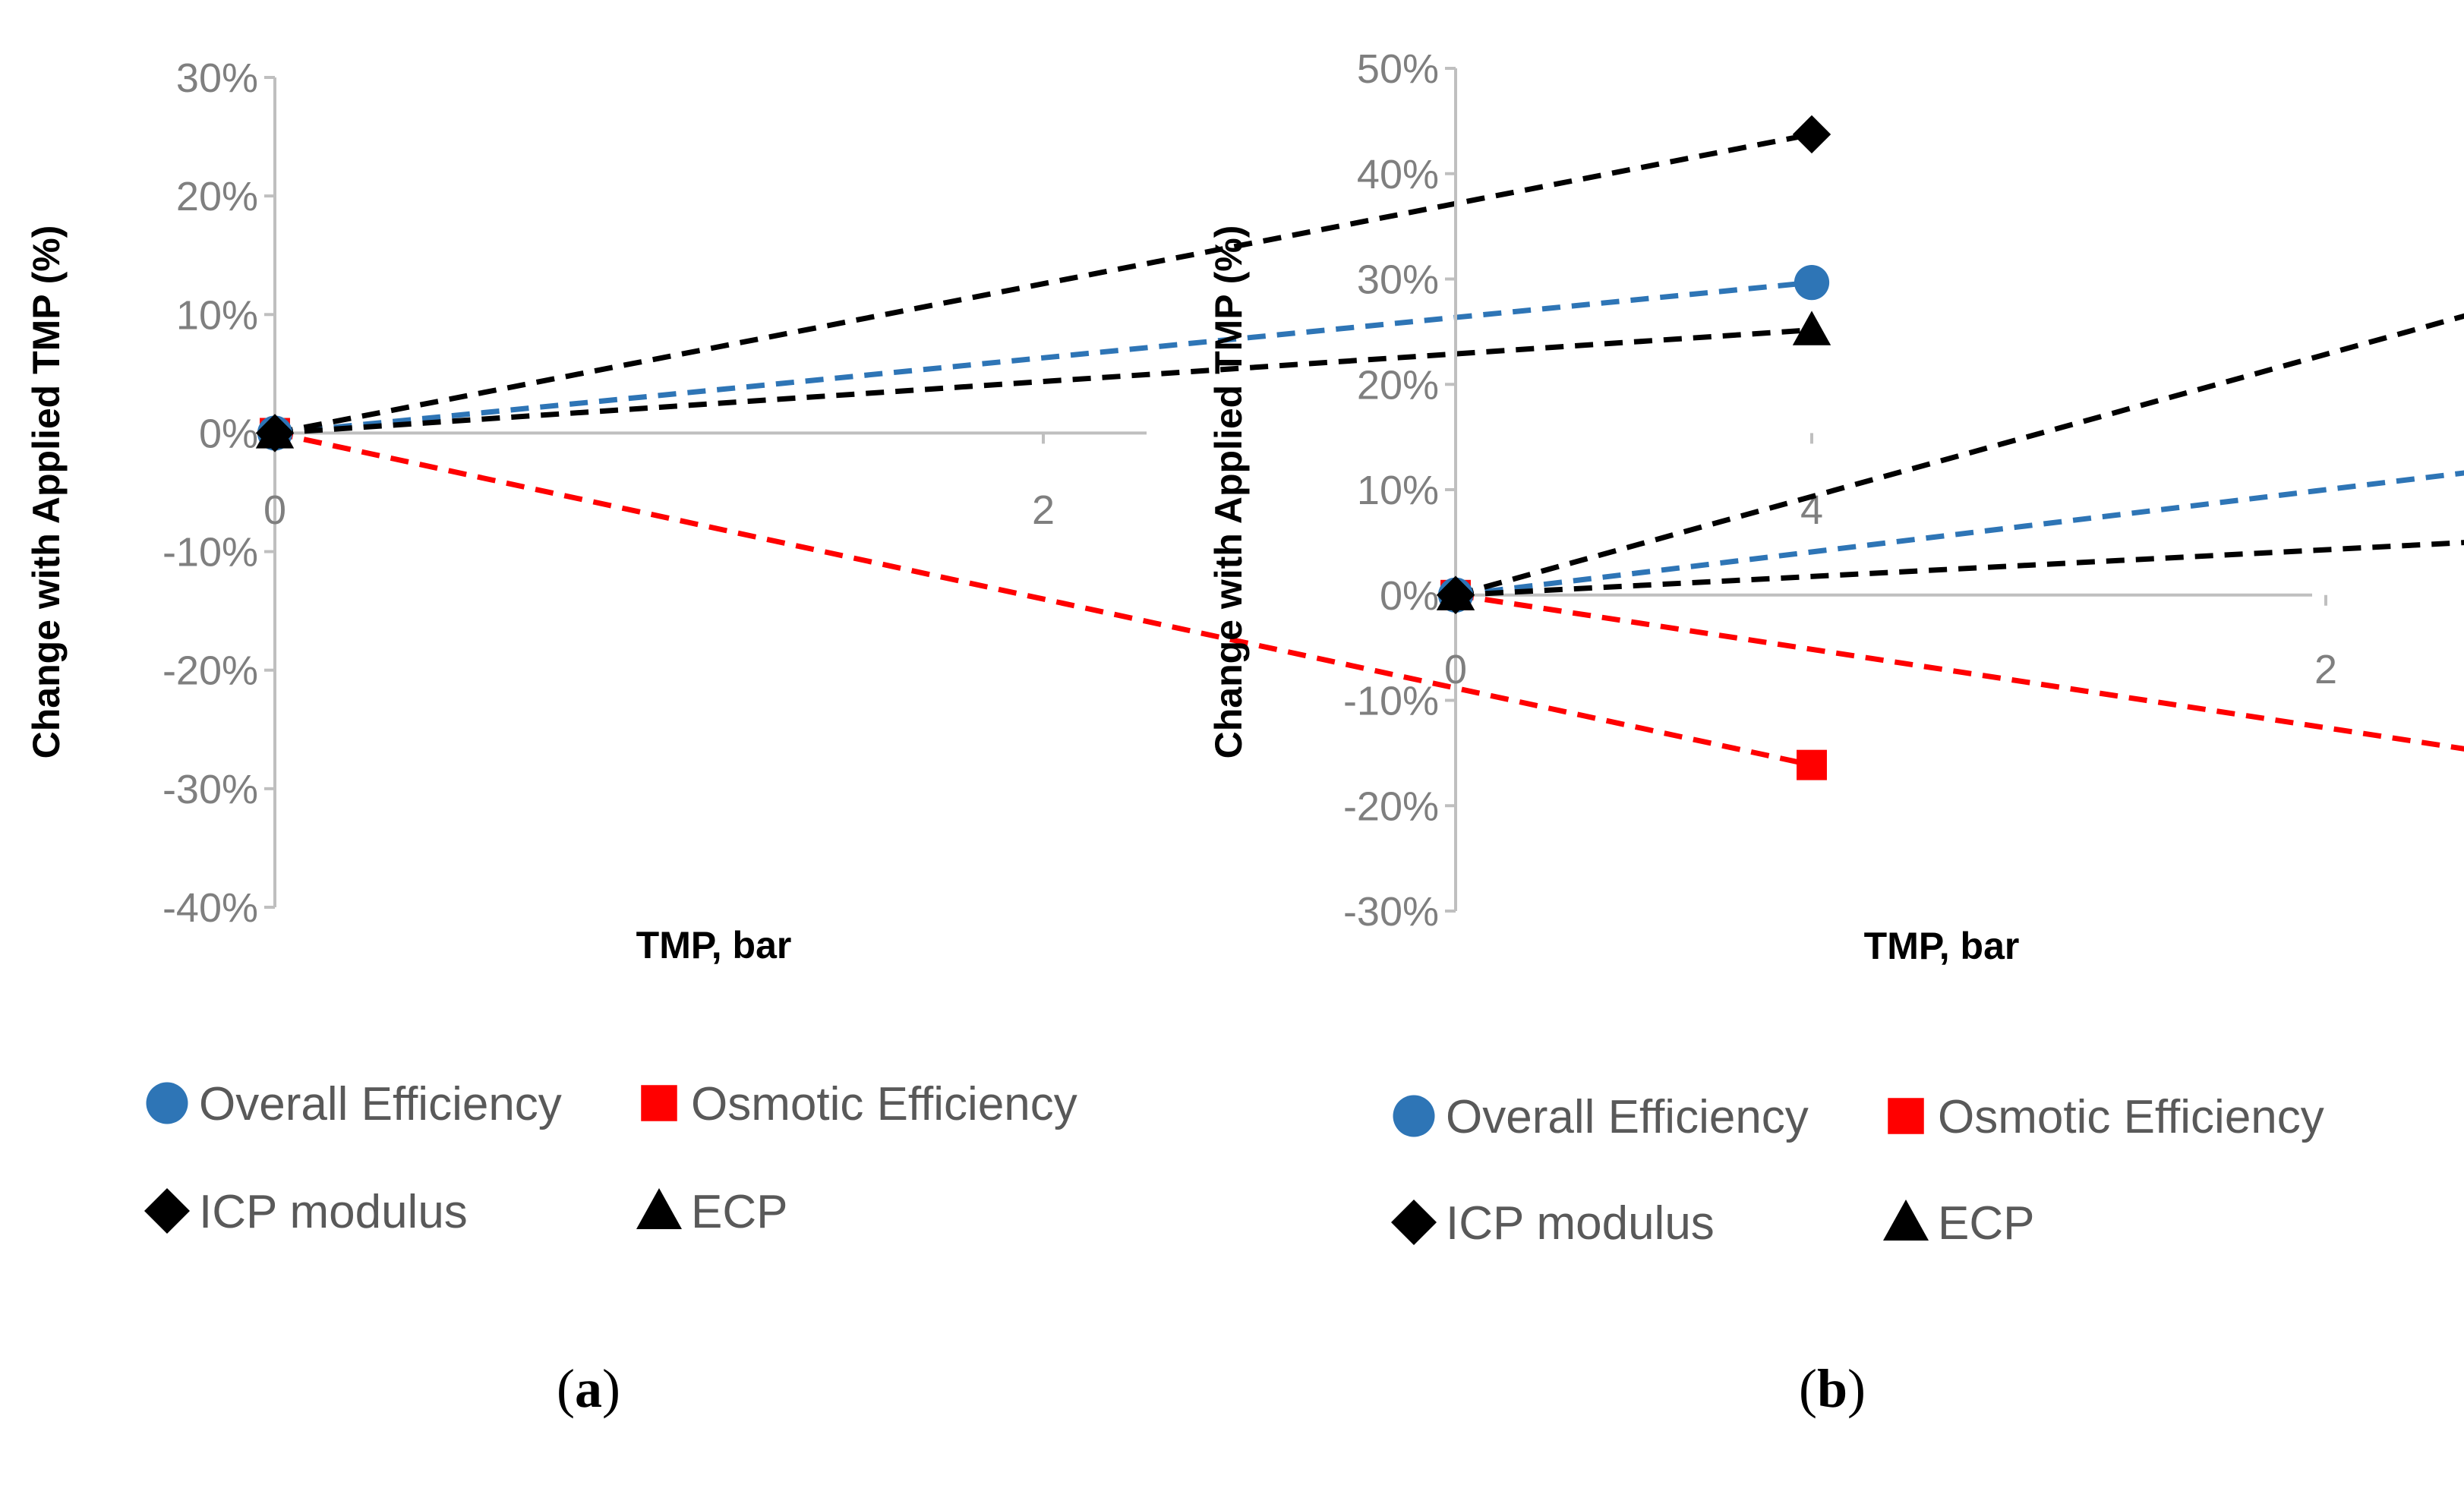 The image size is (2464, 1485). I want to click on y-tick-label: -40%, so click(210, 908).